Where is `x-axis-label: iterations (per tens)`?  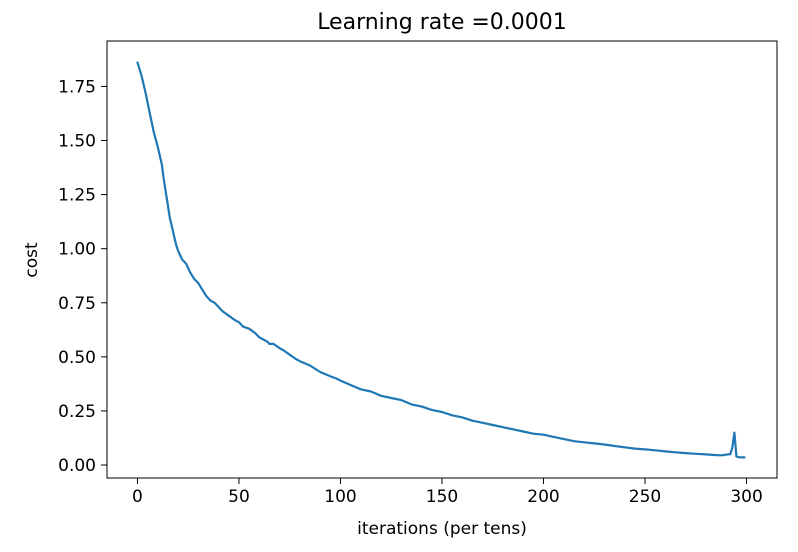
x-axis-label: iterations (per tens) is located at coordinates (442, 529).